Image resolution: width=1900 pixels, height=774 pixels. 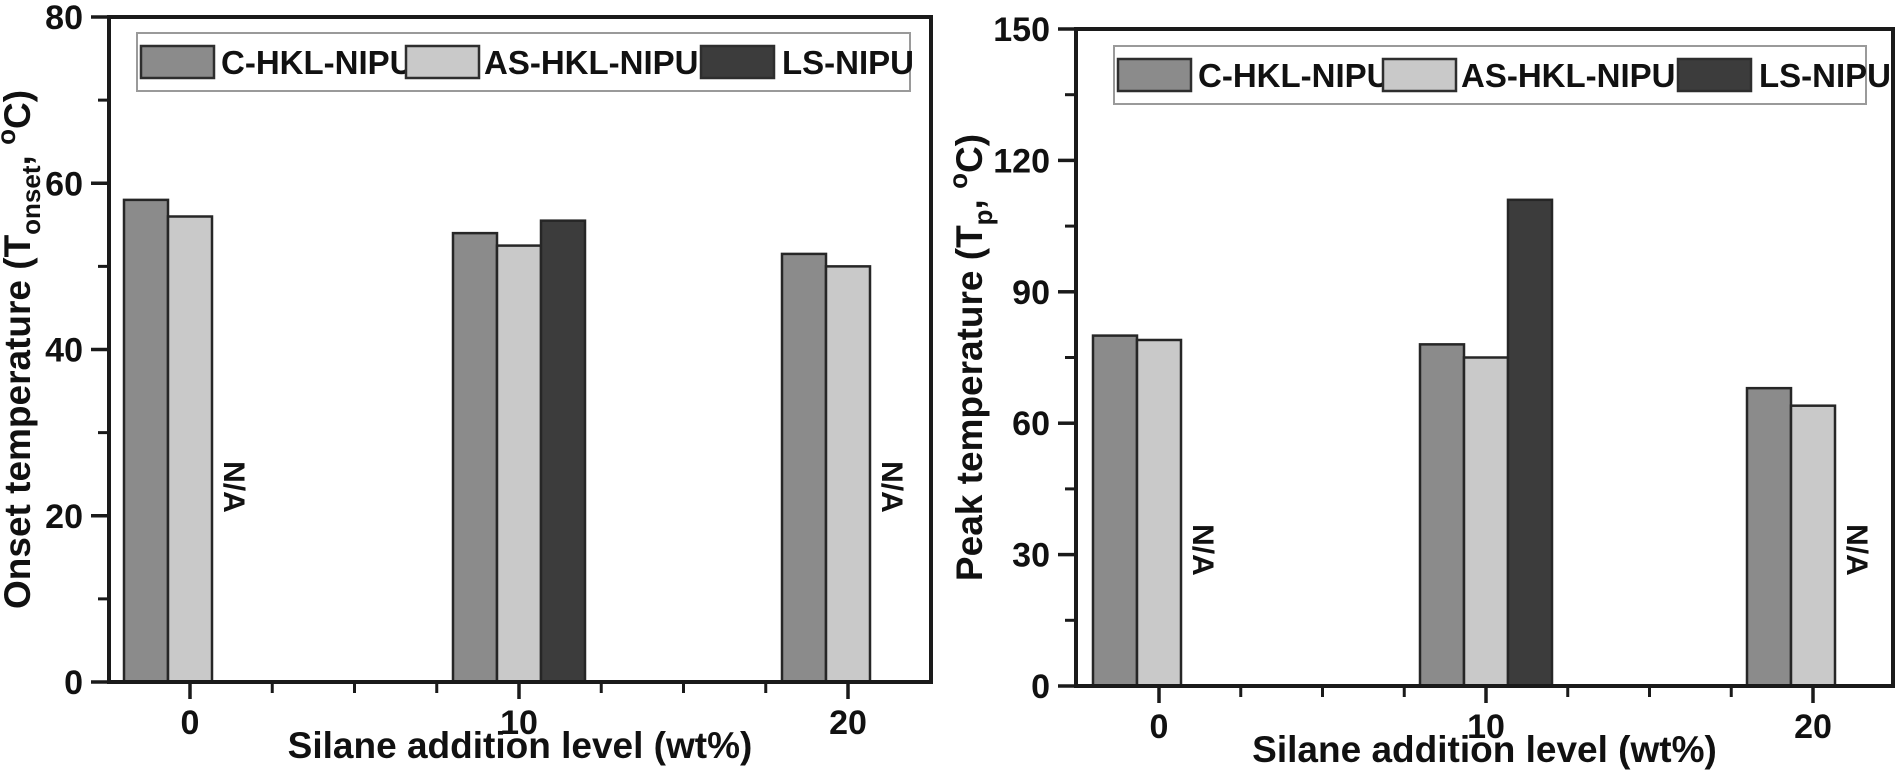 I want to click on y-axis-tick-label: 30, so click(x=1031, y=556).